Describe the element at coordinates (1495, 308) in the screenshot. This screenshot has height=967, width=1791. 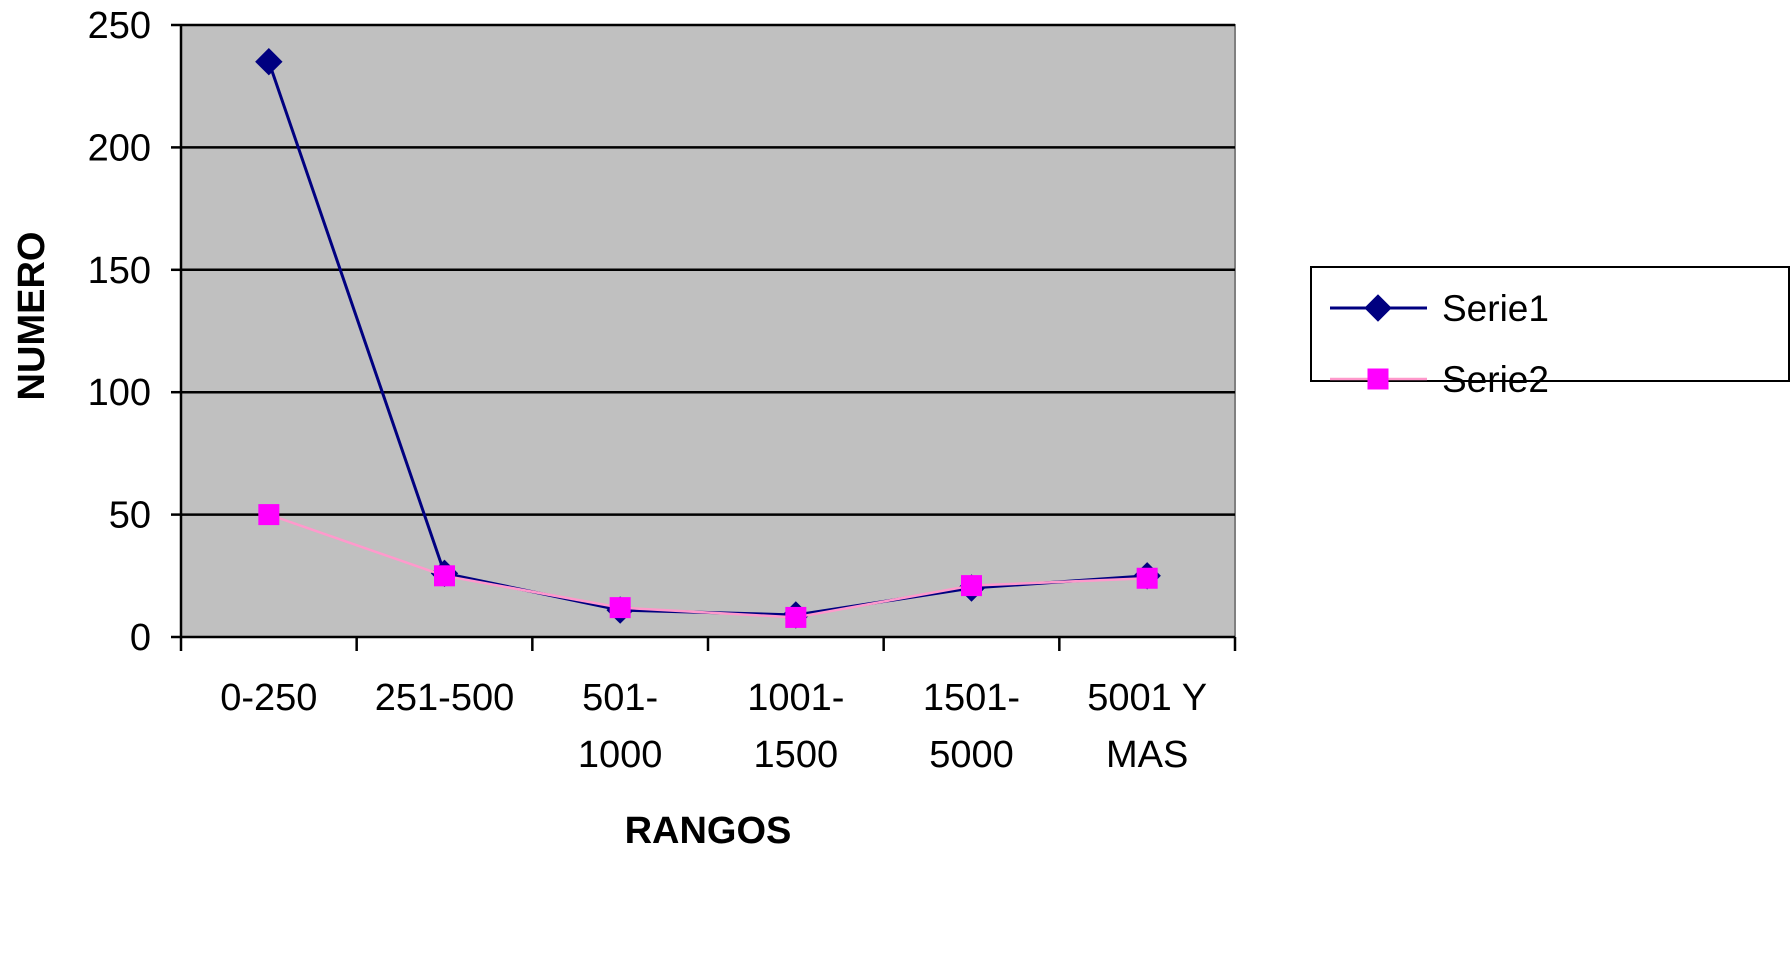
I see `legend-label: Serie1` at that location.